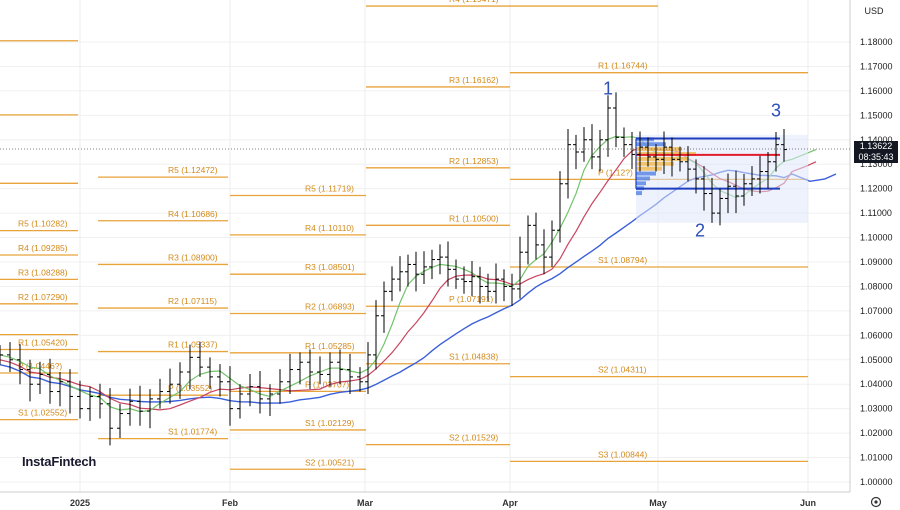  I want to click on y-tick-label: 1.02000, so click(876, 433).